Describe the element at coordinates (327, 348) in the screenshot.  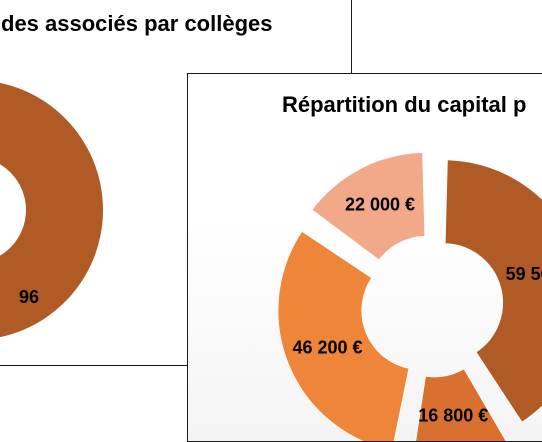
I see `donut-data-label: 46 200 €` at that location.